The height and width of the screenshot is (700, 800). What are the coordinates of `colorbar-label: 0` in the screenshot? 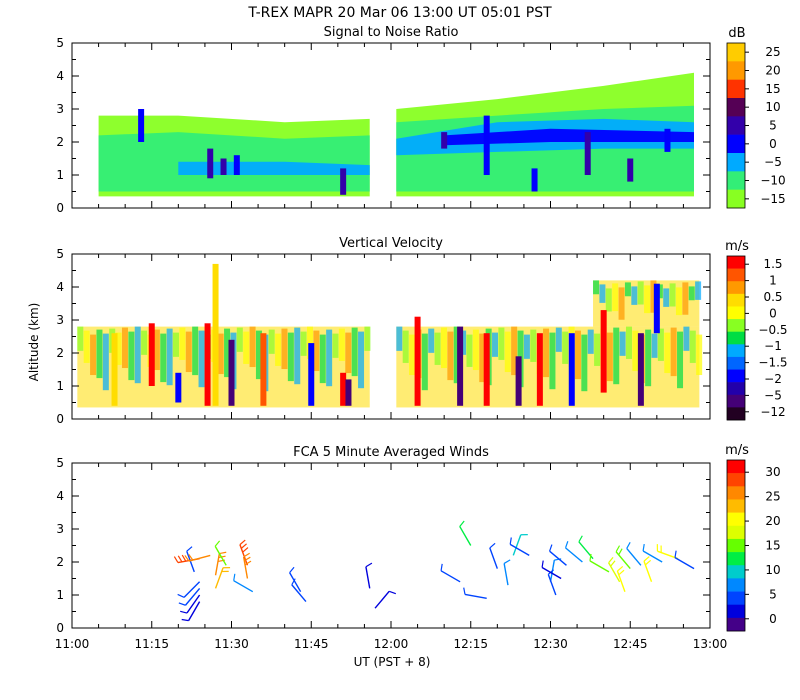 It's located at (773, 619).